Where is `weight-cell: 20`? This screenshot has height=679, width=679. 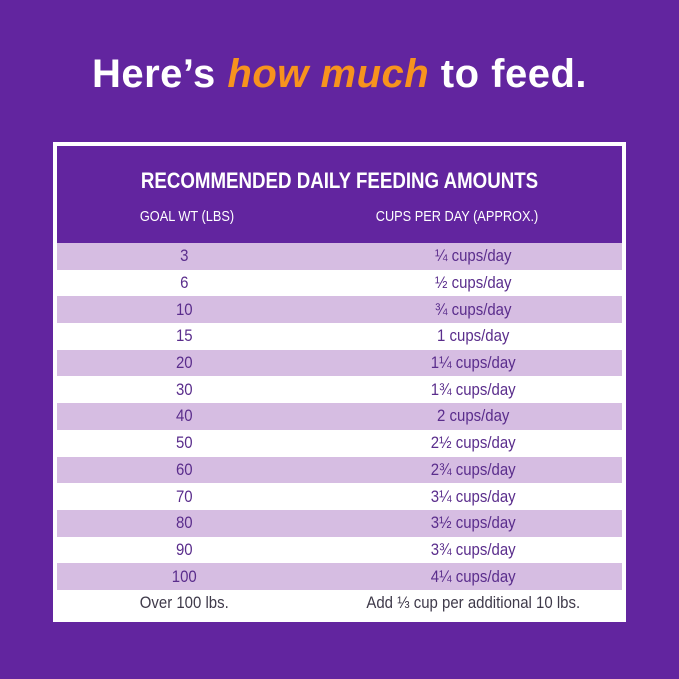
weight-cell: 20 is located at coordinates (184, 363).